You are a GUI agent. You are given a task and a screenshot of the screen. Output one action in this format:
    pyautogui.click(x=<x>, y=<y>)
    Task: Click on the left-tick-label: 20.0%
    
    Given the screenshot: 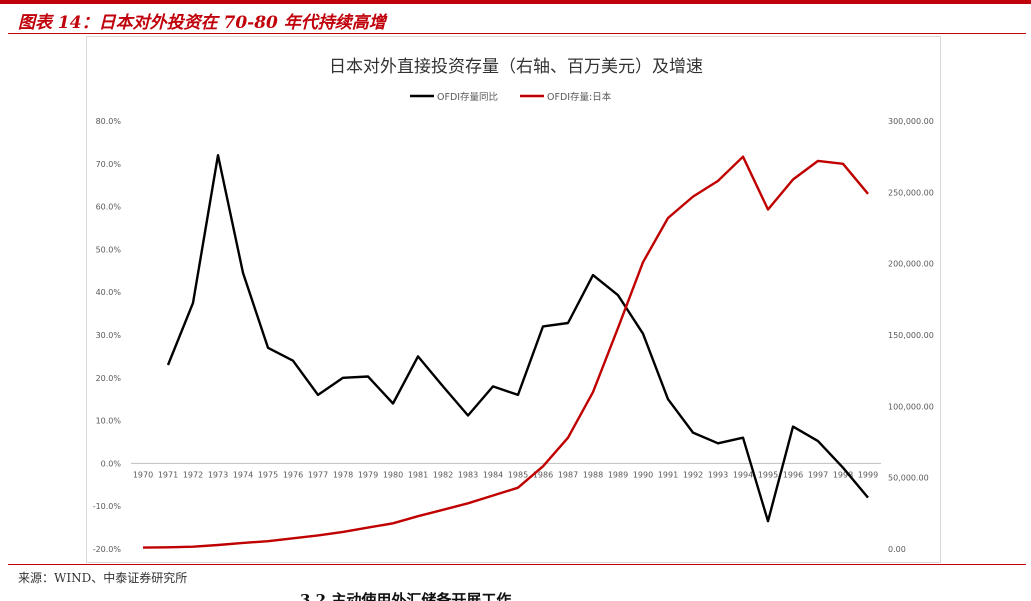 What is the action you would take?
    pyautogui.click(x=109, y=378)
    